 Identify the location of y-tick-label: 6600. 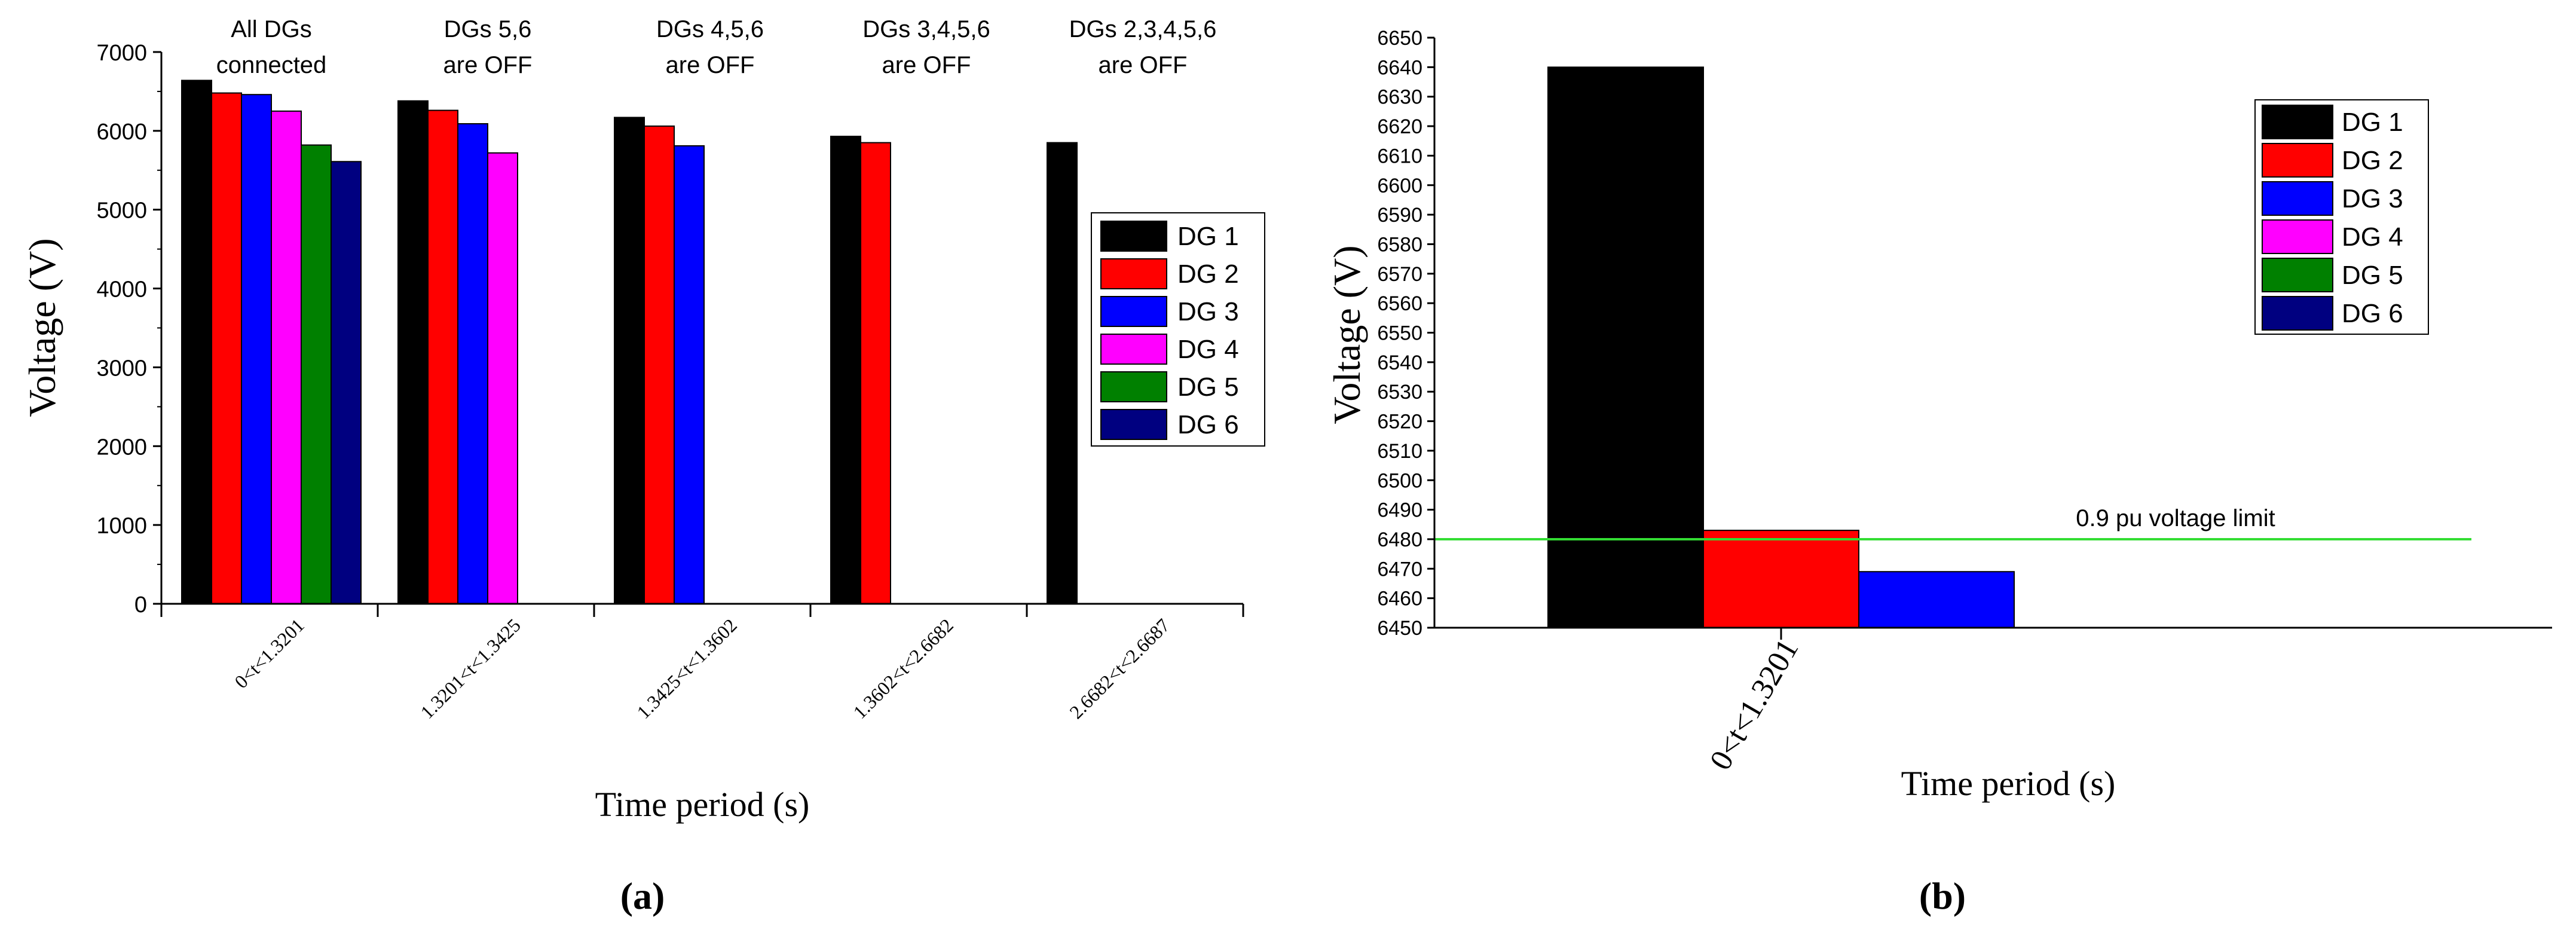
(1399, 186).